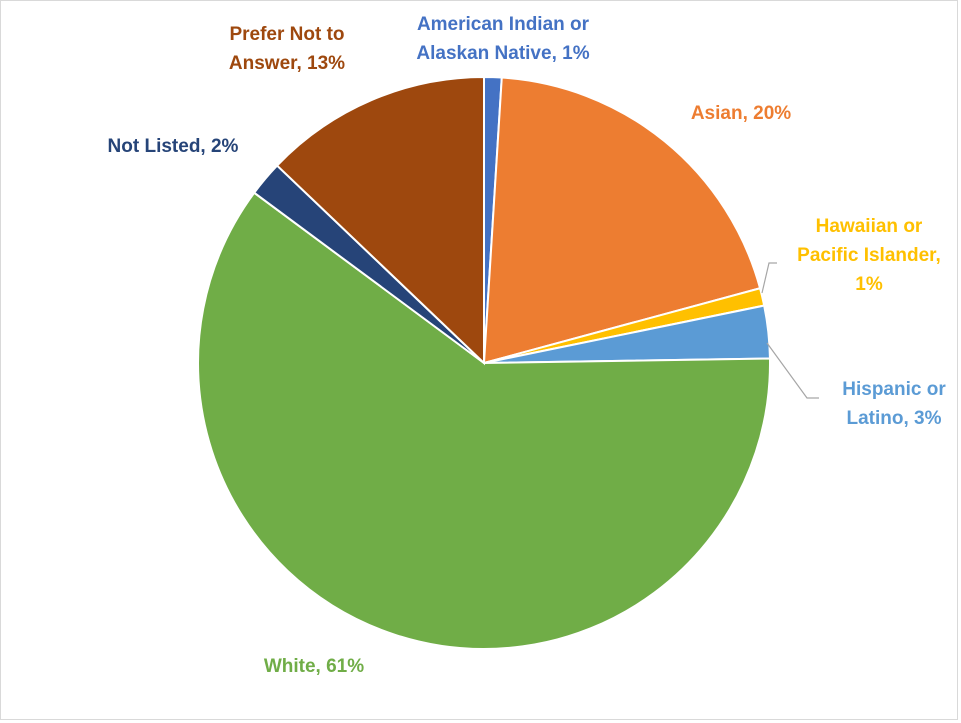 The width and height of the screenshot is (961, 723). What do you see at coordinates (769, 278) in the screenshot?
I see `leader-line-hawaiian-or-pacific-islander` at bounding box center [769, 278].